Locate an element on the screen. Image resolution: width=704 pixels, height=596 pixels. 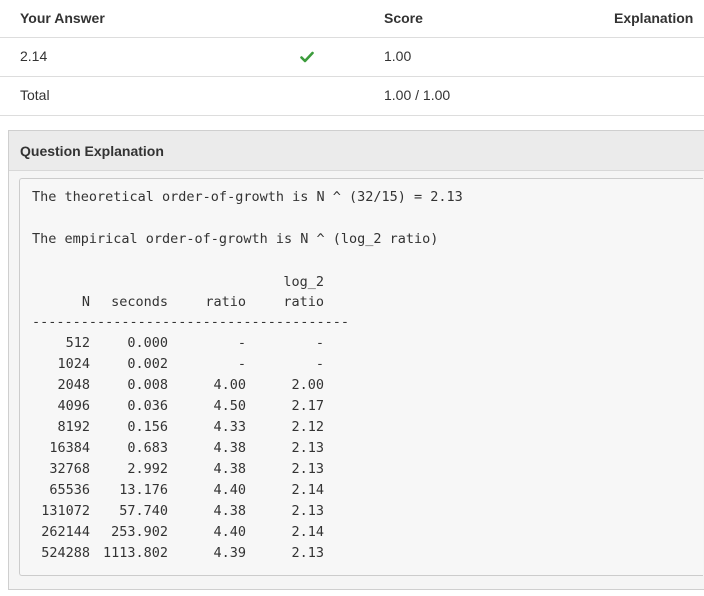
checkmark-icon is located at coordinates (307, 50).